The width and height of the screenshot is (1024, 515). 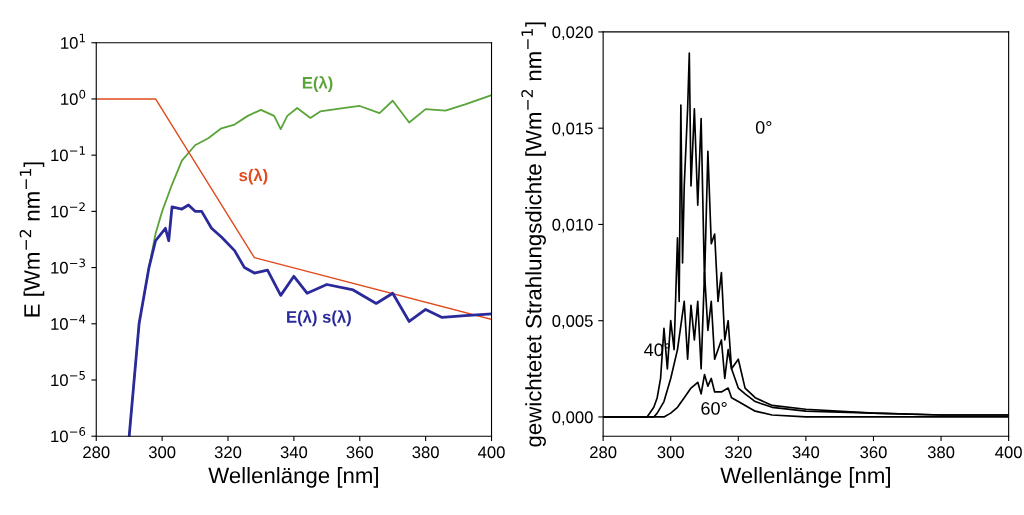 What do you see at coordinates (73, 97) in the screenshot?
I see `y-tick-label: 10$^{0}$` at bounding box center [73, 97].